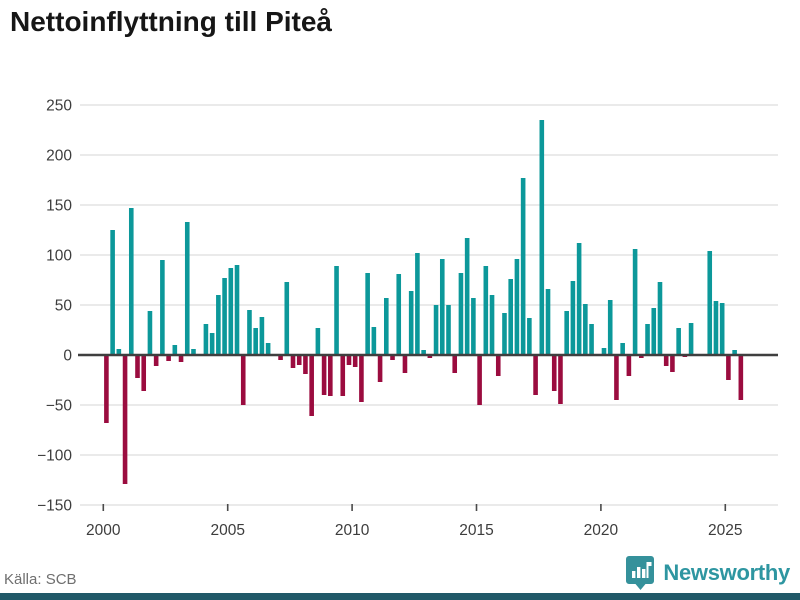 This screenshot has width=800, height=600. What do you see at coordinates (227, 530) in the screenshot?
I see `x-tick-label: 2005` at bounding box center [227, 530].